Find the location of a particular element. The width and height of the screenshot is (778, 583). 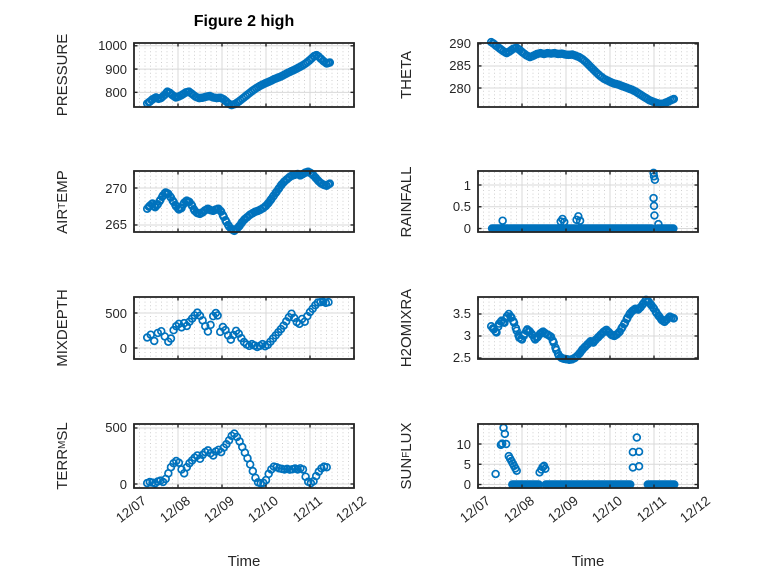

y-tick-label: 5 is located at coordinates (467, 464).